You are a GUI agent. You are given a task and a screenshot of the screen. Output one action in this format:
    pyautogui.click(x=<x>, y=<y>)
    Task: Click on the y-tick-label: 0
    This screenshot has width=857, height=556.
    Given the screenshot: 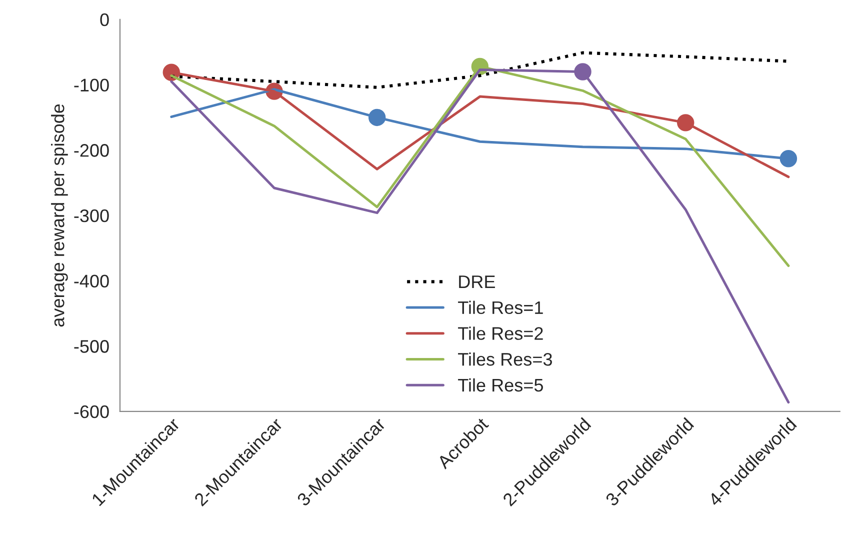 What is the action you would take?
    pyautogui.click(x=104, y=19)
    